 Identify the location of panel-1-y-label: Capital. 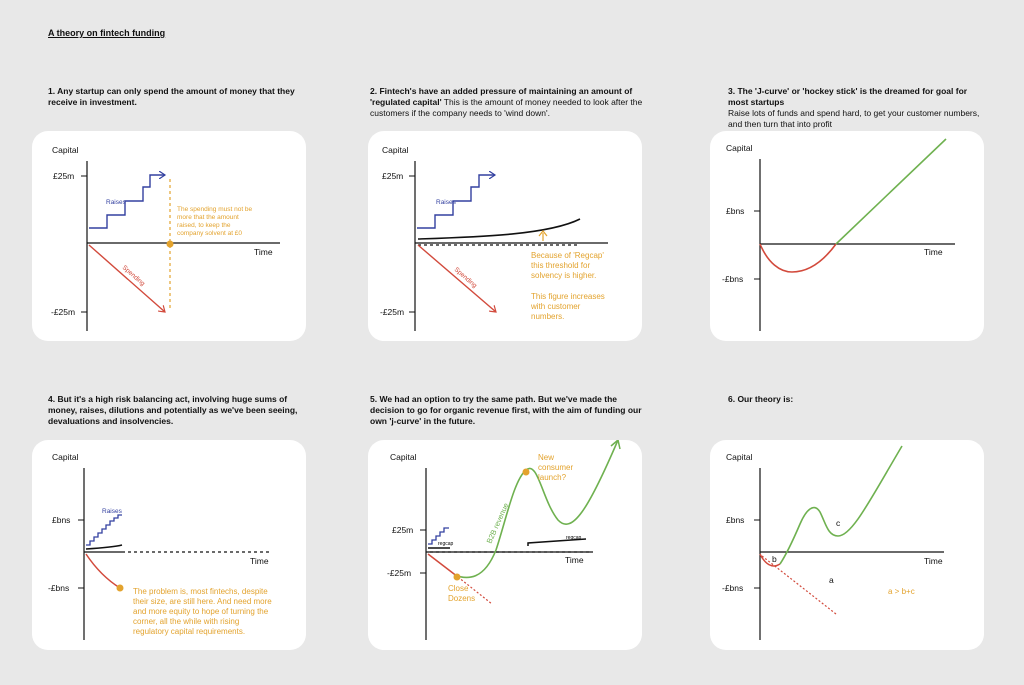
(65, 150).